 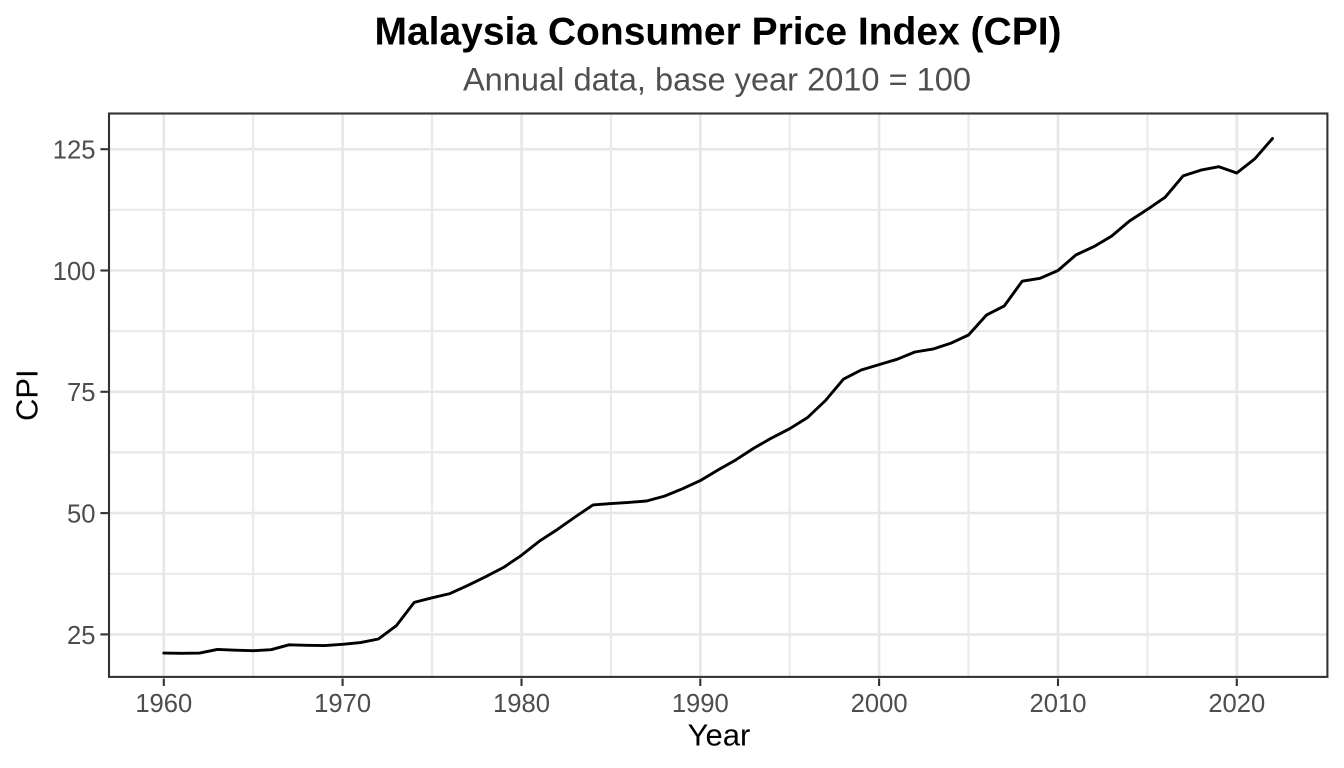 I want to click on svg-text:Annual data, base year 2010 =: Annual data, base year 2010 = 100, so click(x=717, y=79).